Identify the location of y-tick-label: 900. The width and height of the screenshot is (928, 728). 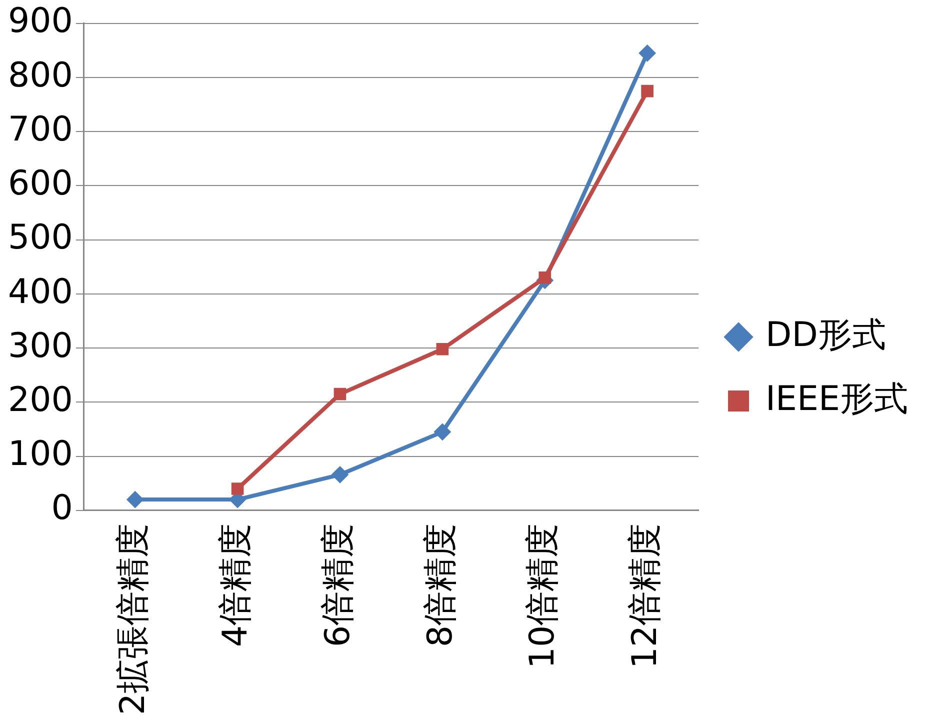
(40, 21).